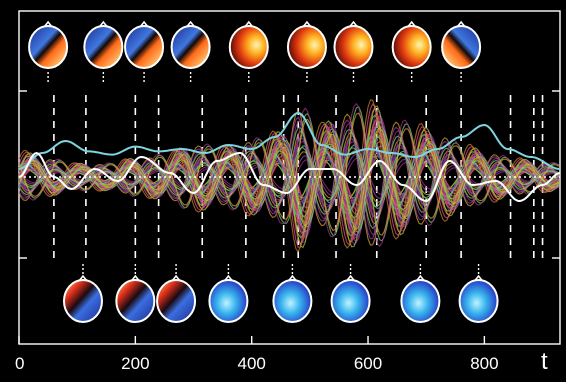  What do you see at coordinates (19, 363) in the screenshot?
I see `x-tick-label: 0` at bounding box center [19, 363].